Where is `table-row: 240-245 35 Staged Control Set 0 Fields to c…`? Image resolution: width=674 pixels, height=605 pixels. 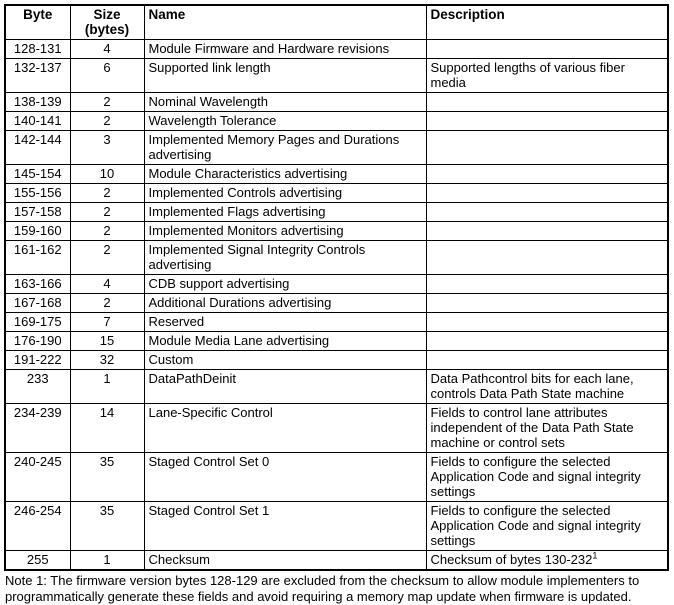 table-row: 240-245 35 Staged Control Set 0 Fields to c… is located at coordinates (336, 477).